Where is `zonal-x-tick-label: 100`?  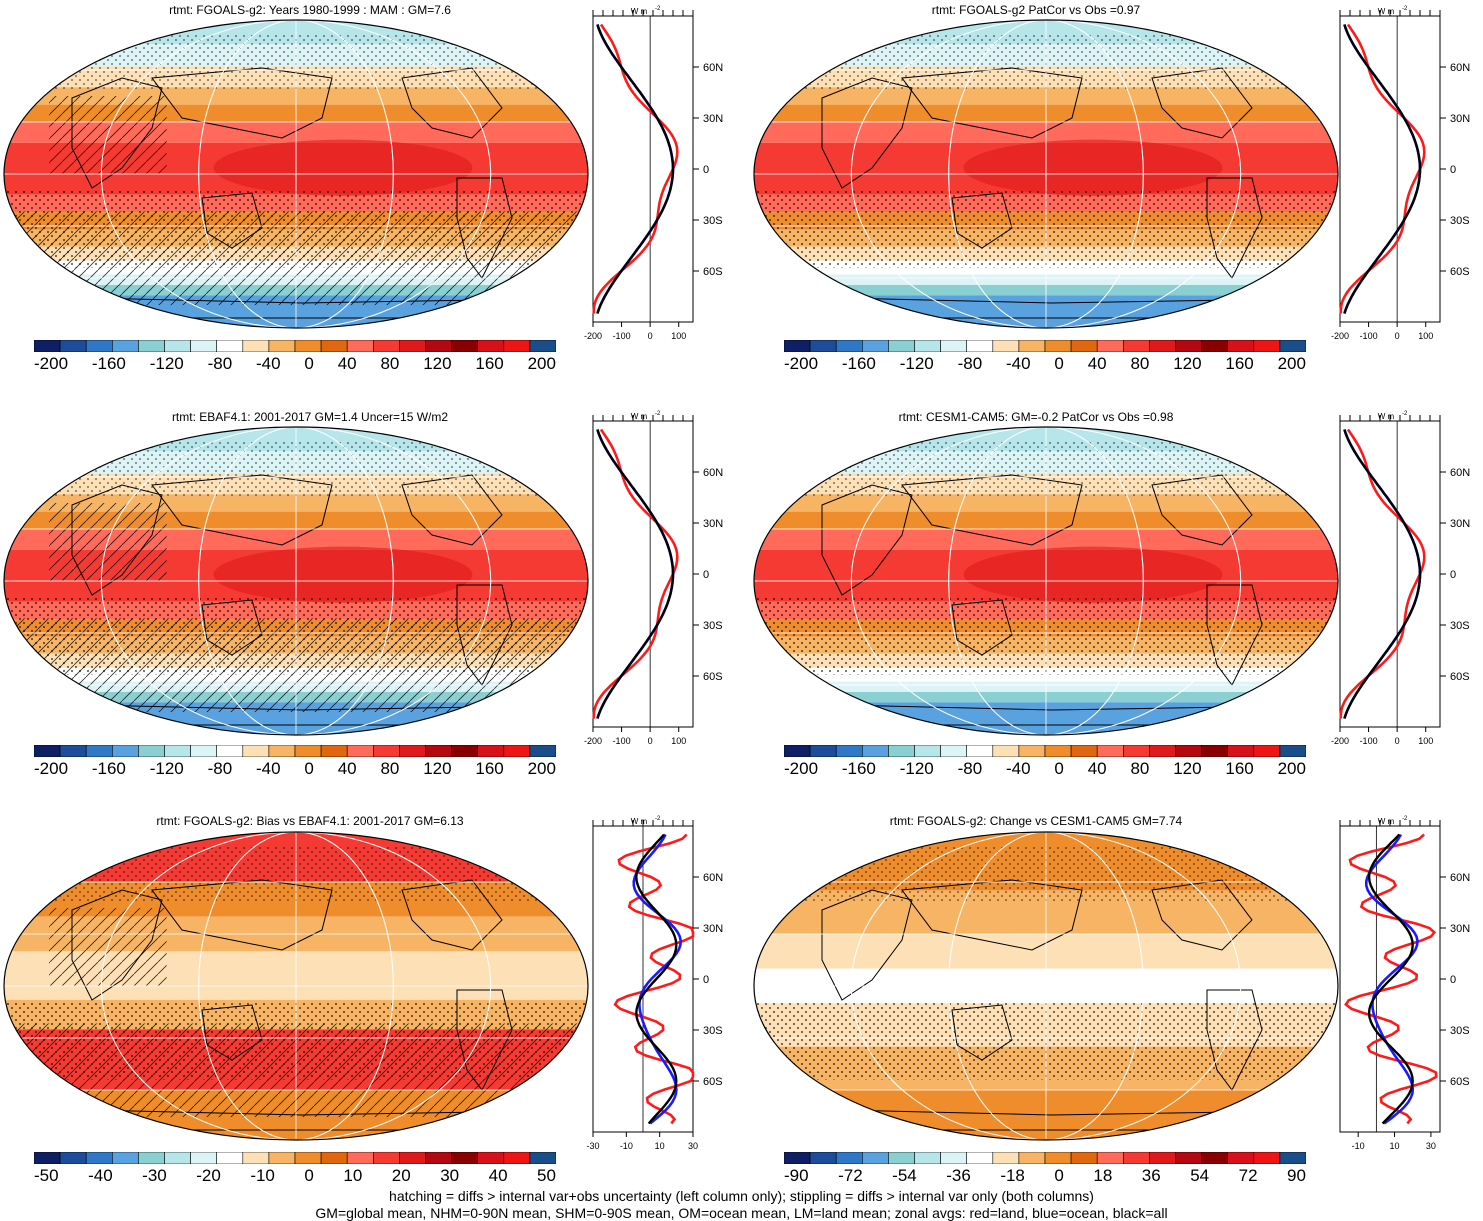
zonal-x-tick-label: 100 is located at coordinates (678, 741).